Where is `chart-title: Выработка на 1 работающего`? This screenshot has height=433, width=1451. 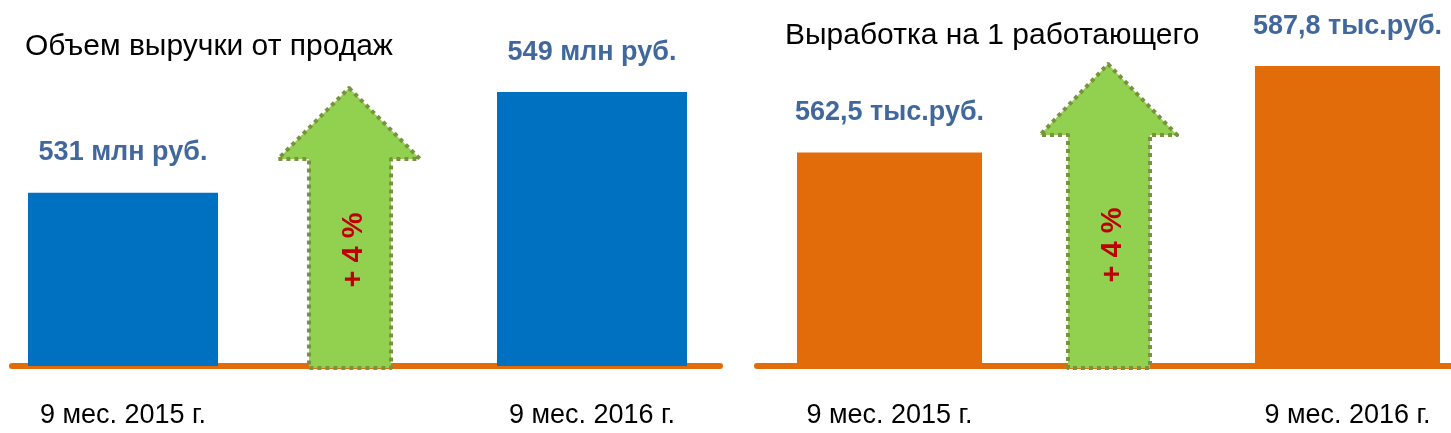
chart-title: Выработка на 1 работающего is located at coordinates (992, 33).